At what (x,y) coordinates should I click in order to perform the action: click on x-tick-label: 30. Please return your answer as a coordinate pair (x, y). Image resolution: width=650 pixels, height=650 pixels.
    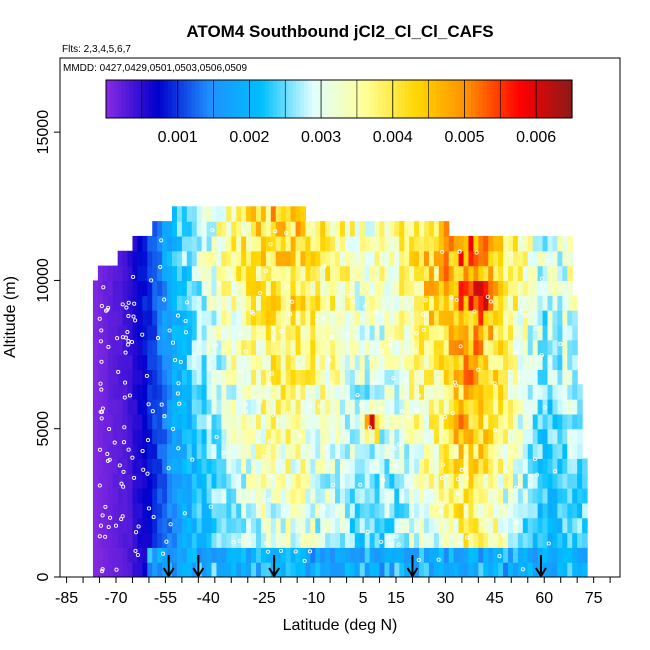
    Looking at the image, I should click on (446, 598).